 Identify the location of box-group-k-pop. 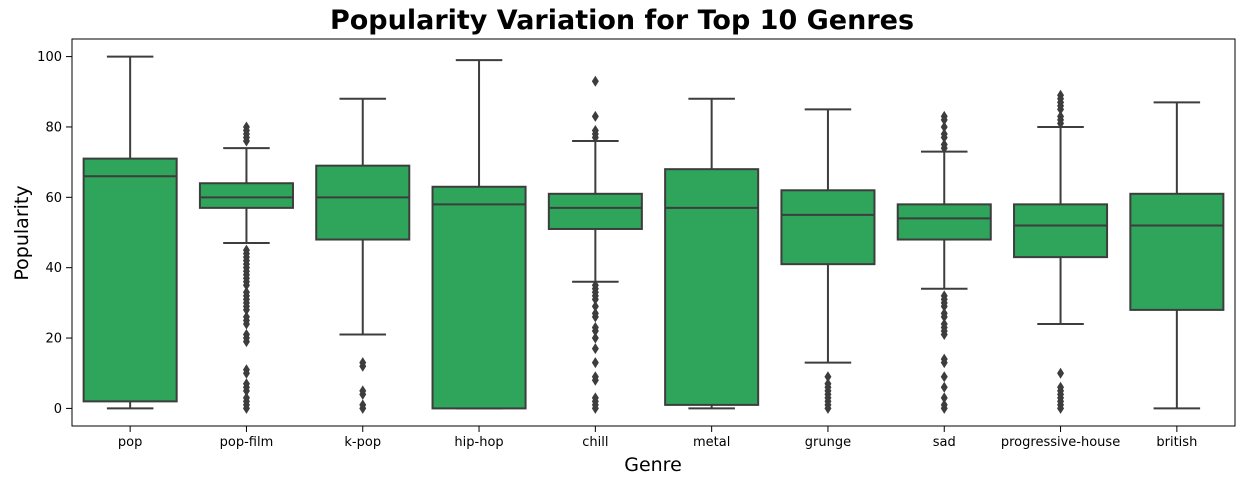
(363, 255).